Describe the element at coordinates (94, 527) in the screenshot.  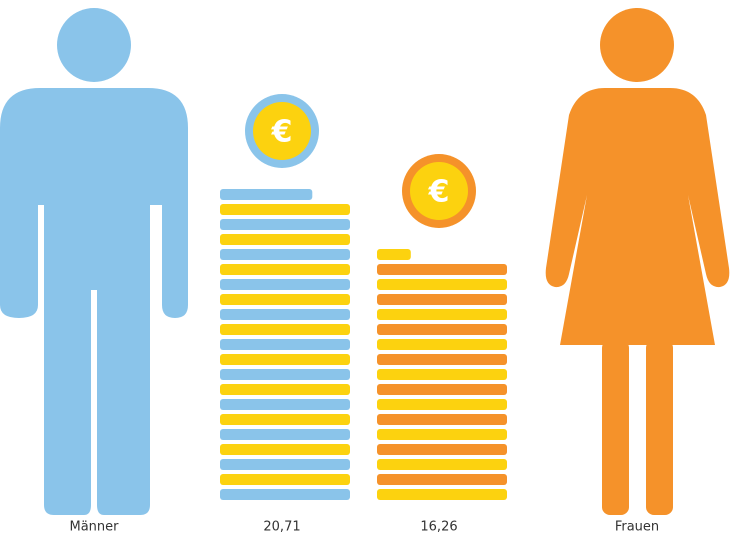
I see `category-label: Männer` at that location.